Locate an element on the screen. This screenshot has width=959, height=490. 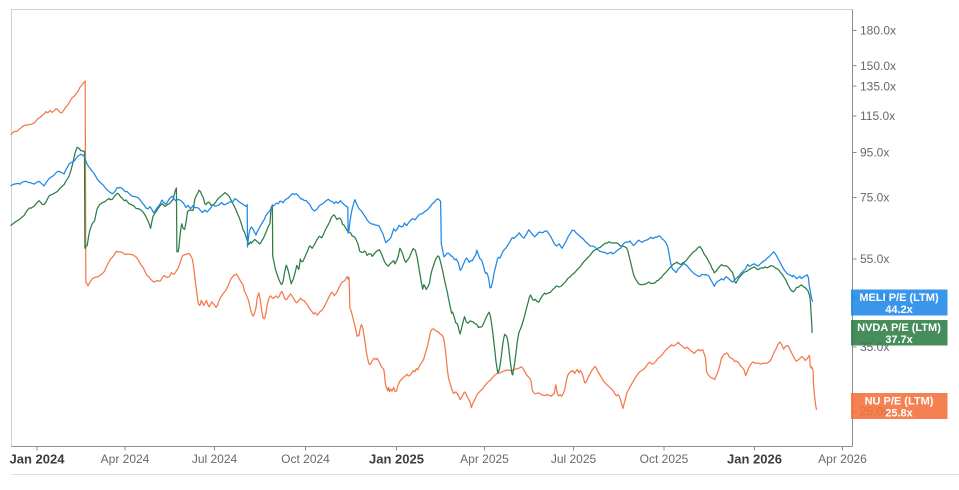
svg-text: NU P/E (LTM) is located at coordinates (899, 402).